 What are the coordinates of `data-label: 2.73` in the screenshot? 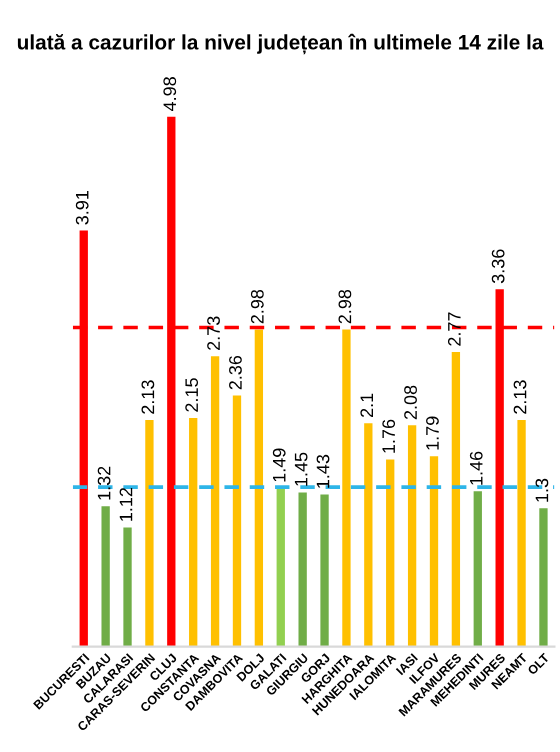 It's located at (213, 333).